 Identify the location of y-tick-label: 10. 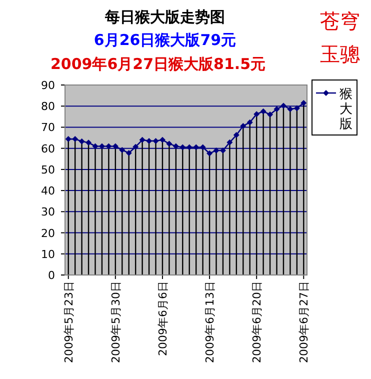
(48, 254).